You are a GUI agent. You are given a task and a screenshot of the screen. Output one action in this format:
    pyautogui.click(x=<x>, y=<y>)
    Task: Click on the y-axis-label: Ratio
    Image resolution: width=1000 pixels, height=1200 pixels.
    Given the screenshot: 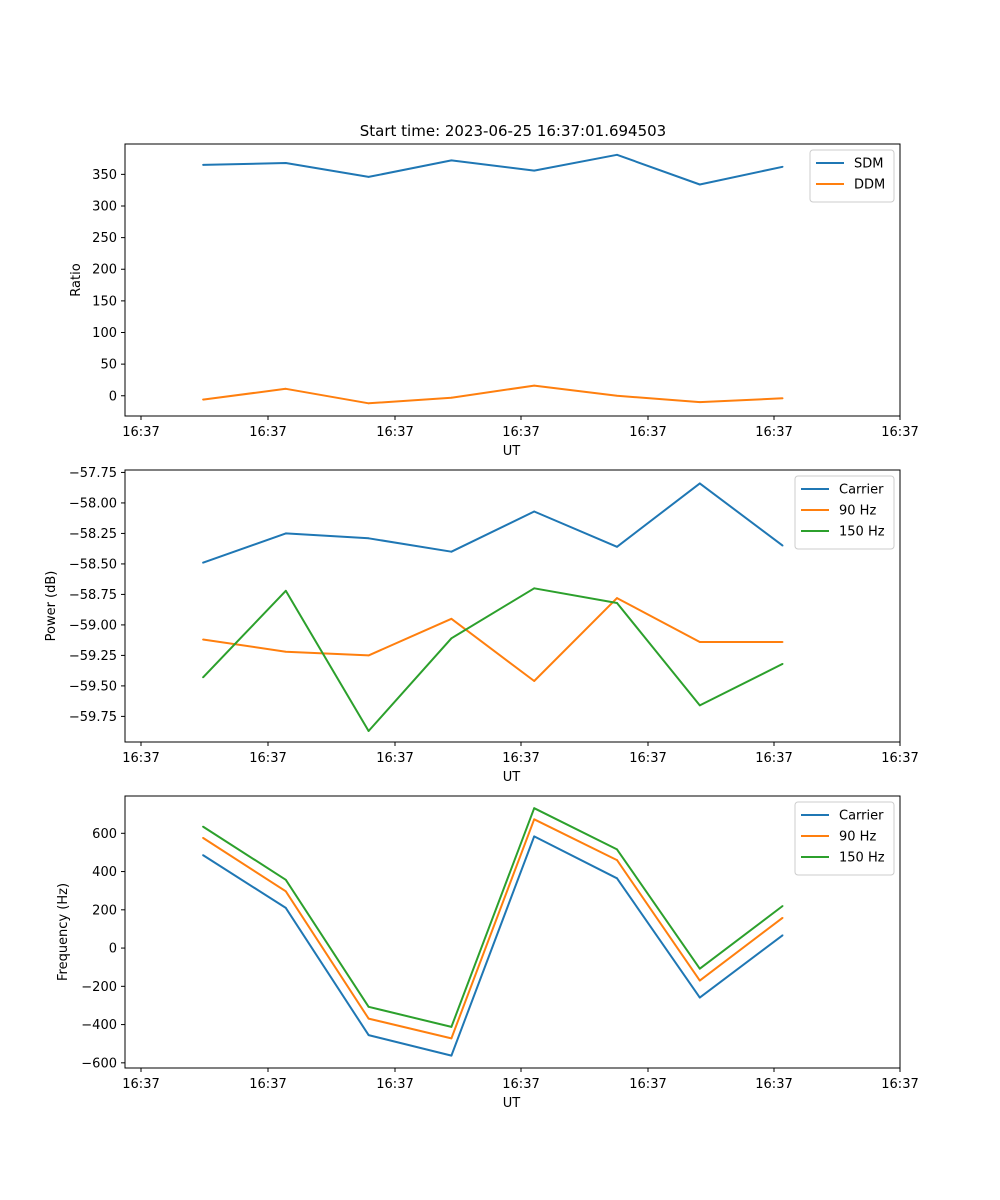 What is the action you would take?
    pyautogui.click(x=76, y=279)
    